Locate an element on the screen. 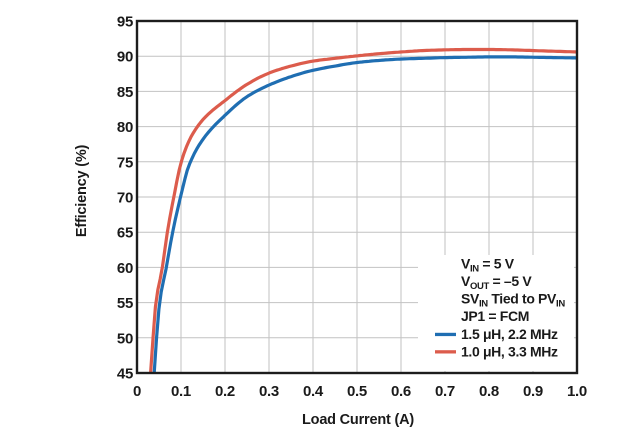  svg-text: 60 is located at coordinates (125, 268).